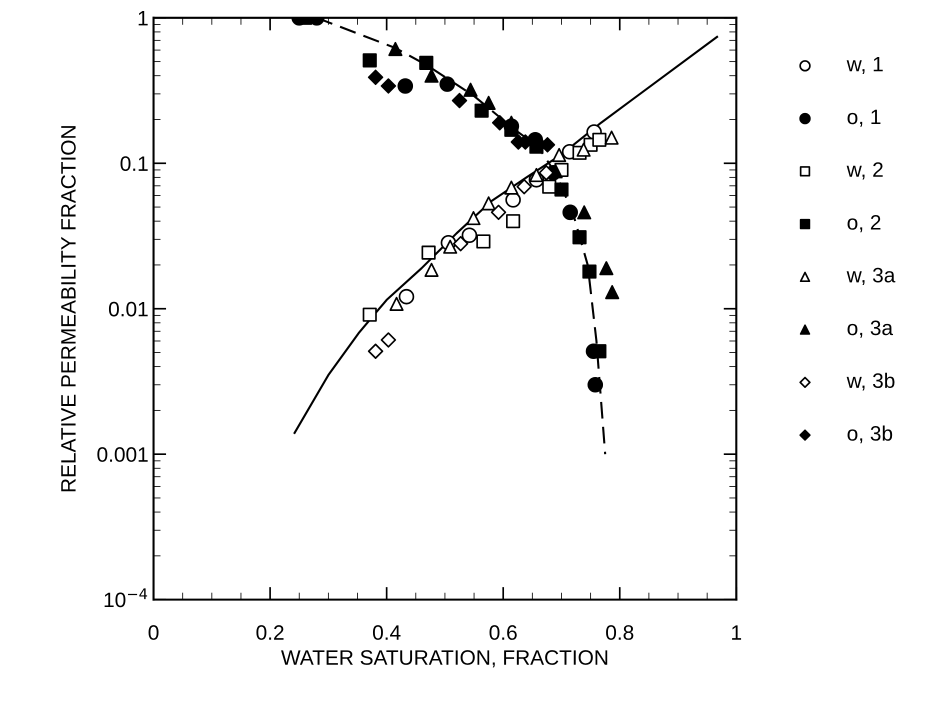 The image size is (925, 713). What do you see at coordinates (153, 632) in the screenshot?
I see `x-tick-label: 0` at bounding box center [153, 632].